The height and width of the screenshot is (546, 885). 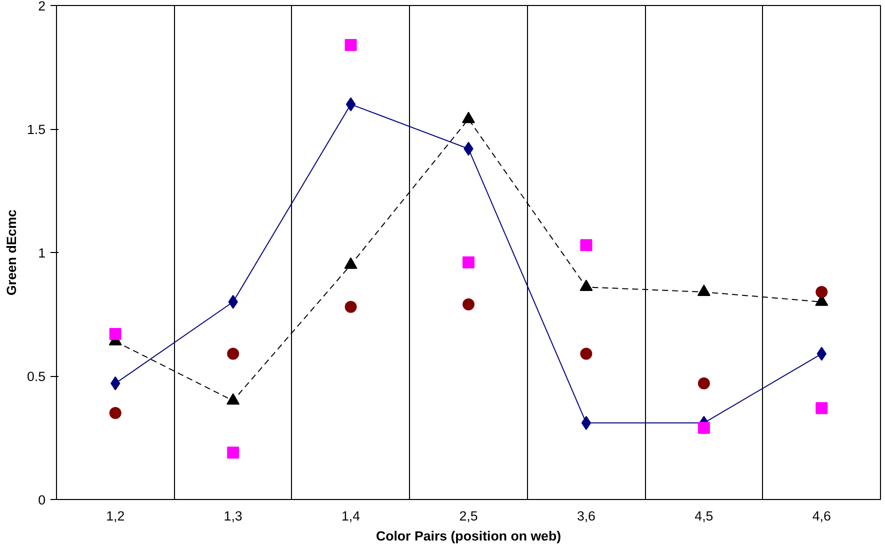 I want to click on x-tick-label: 4,5, so click(x=704, y=516).